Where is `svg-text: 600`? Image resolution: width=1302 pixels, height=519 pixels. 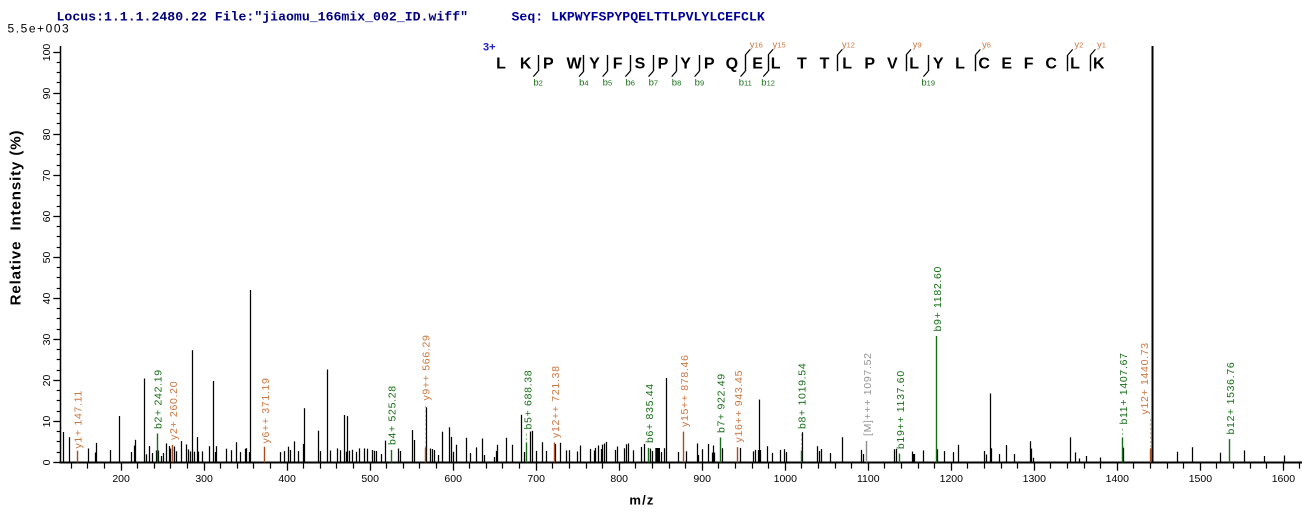
svg-text: 600 is located at coordinates (453, 479).